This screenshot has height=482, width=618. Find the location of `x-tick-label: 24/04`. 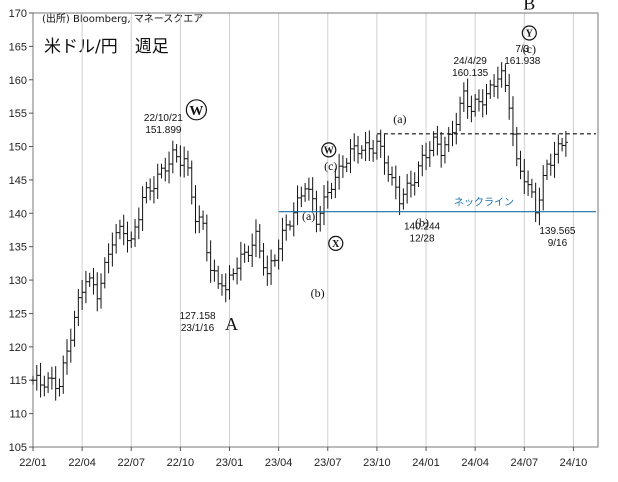

x-tick-label: 24/04 is located at coordinates (475, 463).